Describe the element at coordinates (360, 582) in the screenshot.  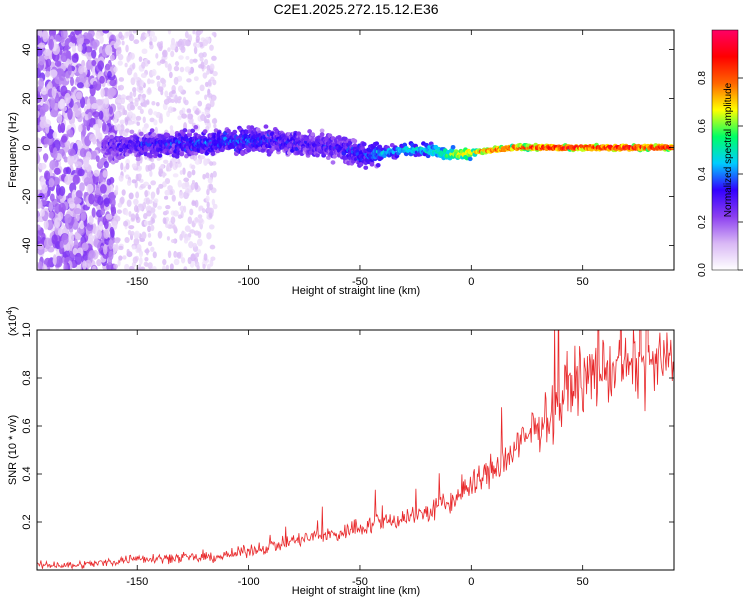
I see `snr-x-tick-label: -50` at that location.